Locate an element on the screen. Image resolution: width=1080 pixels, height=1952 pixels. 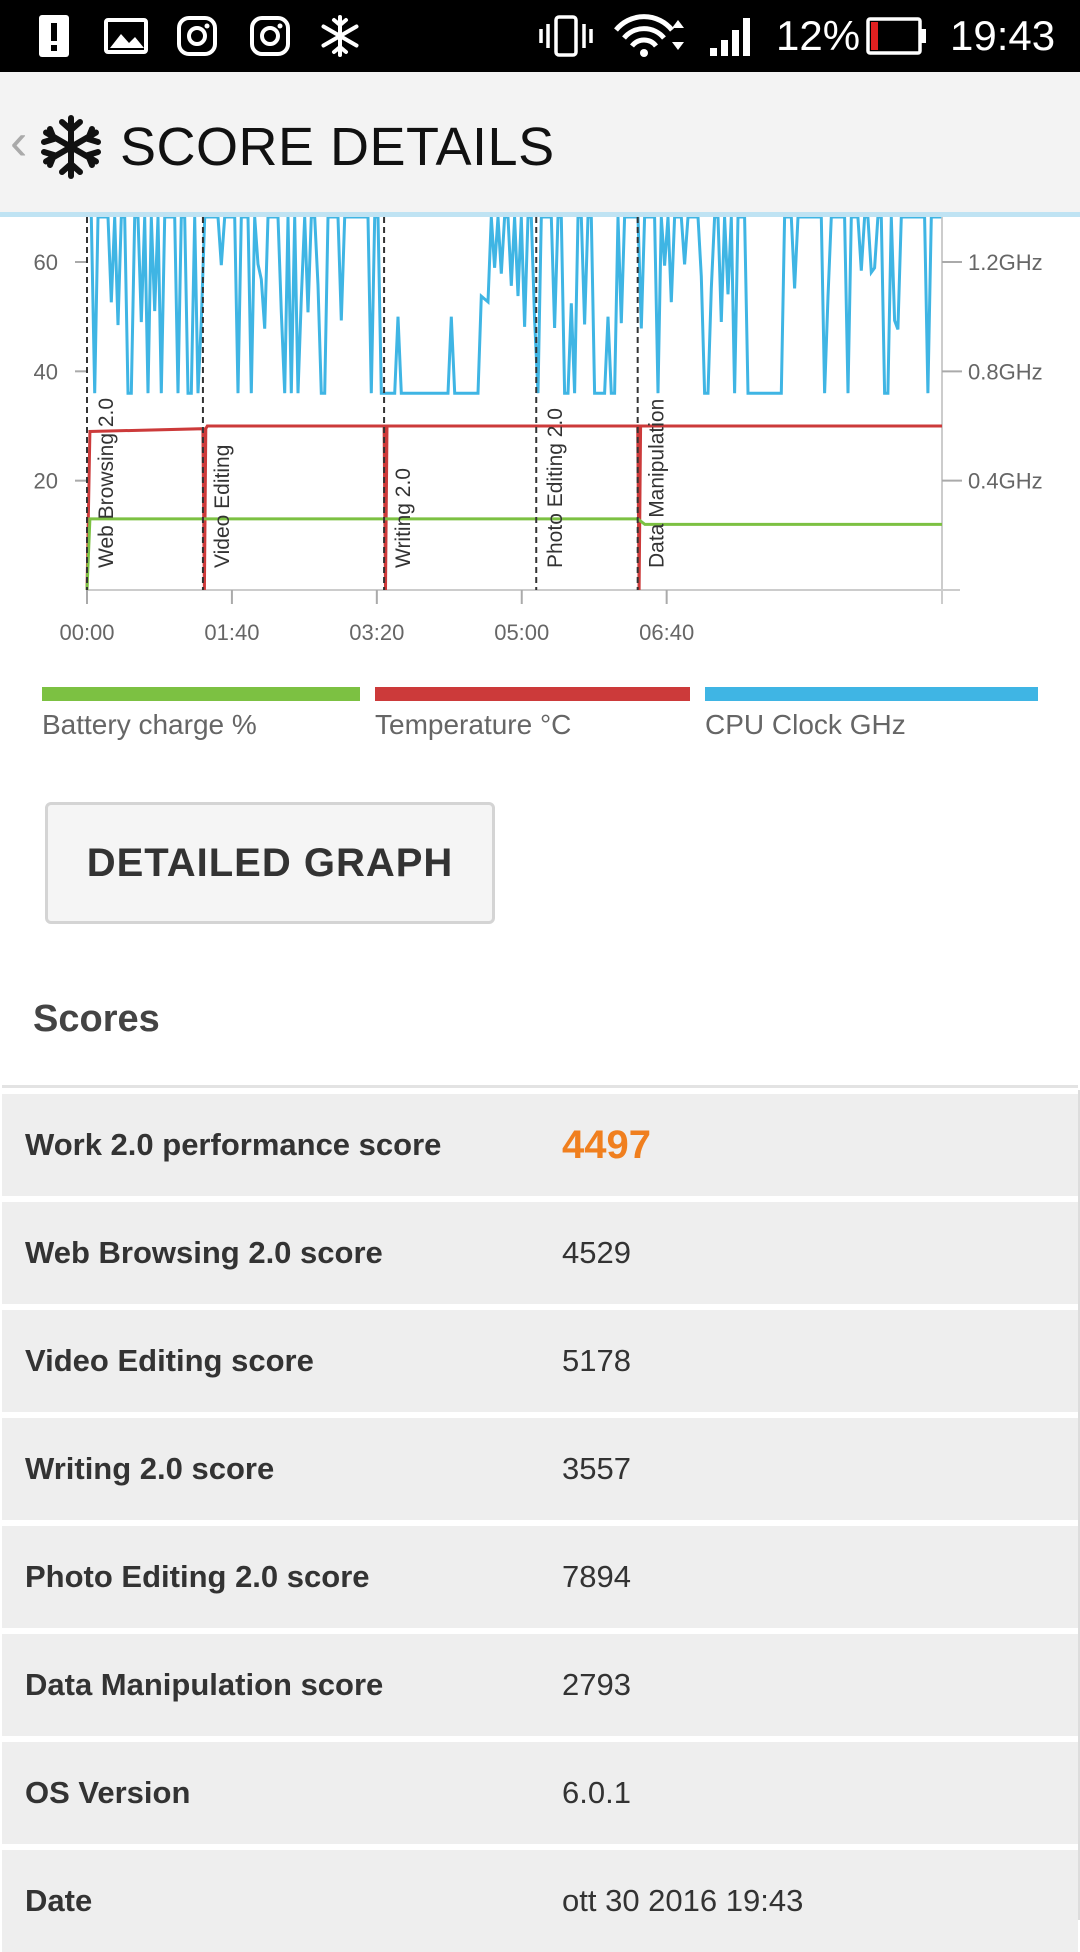
score-label: Photo Editing 2.0 score is located at coordinates (197, 1576).